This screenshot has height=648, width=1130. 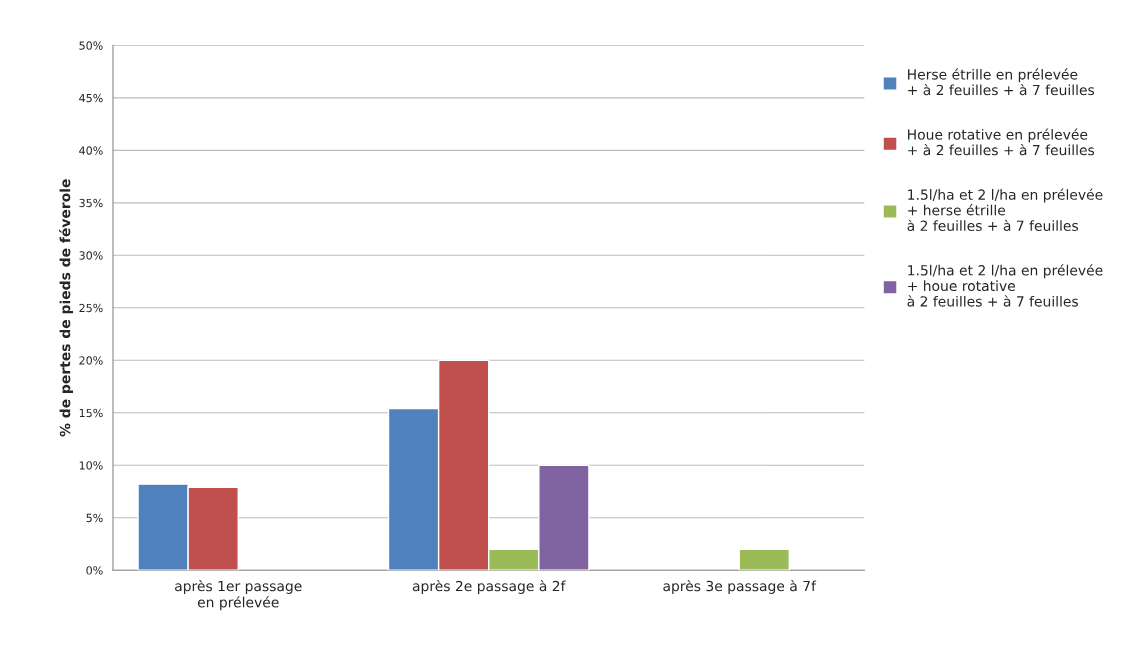 I want to click on x-tick-label: après 2e passage à 2f, so click(x=489, y=586).